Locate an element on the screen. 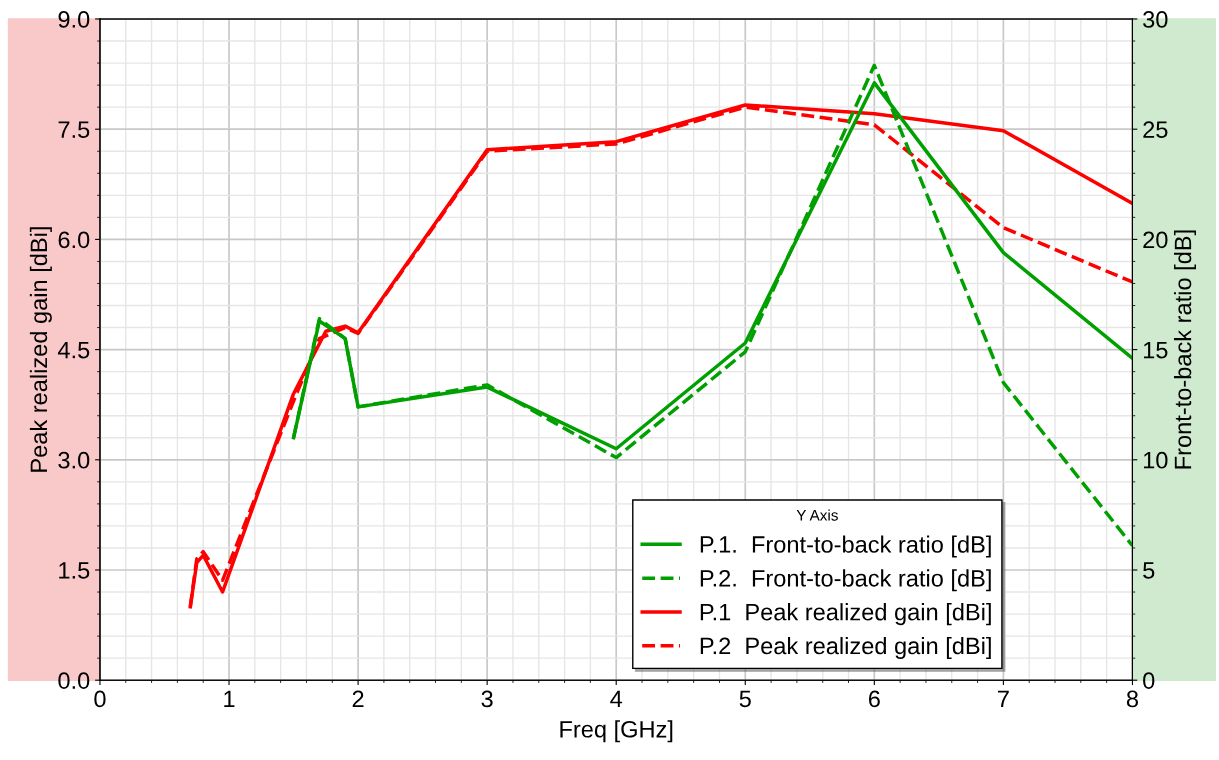 This screenshot has height=760, width=1219. x-tick-label: 0 is located at coordinates (100, 699).